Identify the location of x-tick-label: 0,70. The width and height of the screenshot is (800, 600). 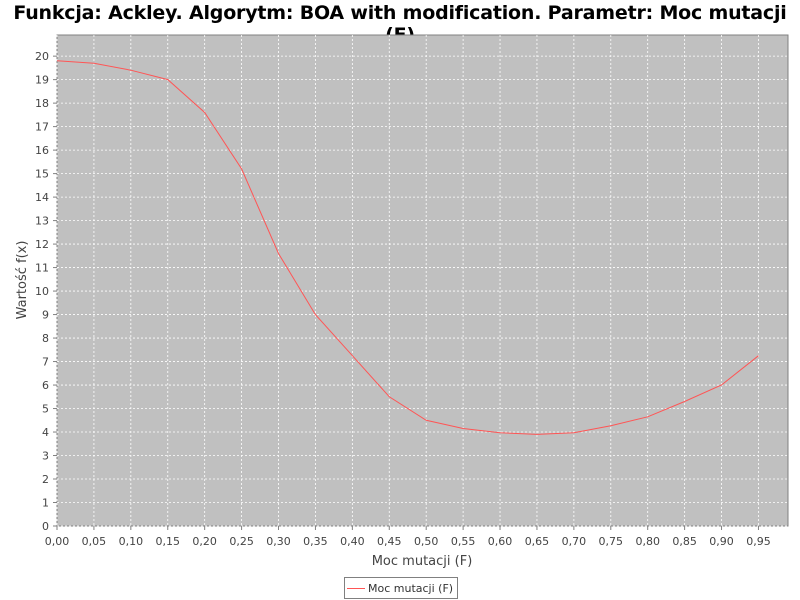
(574, 541).